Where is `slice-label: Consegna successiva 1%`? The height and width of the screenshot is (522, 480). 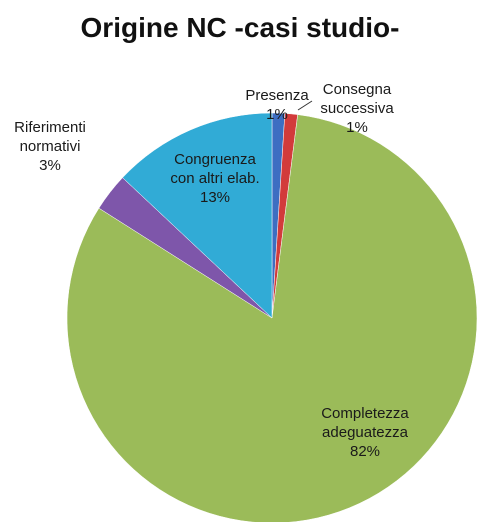 slice-label: Consegna successiva 1% is located at coordinates (357, 108).